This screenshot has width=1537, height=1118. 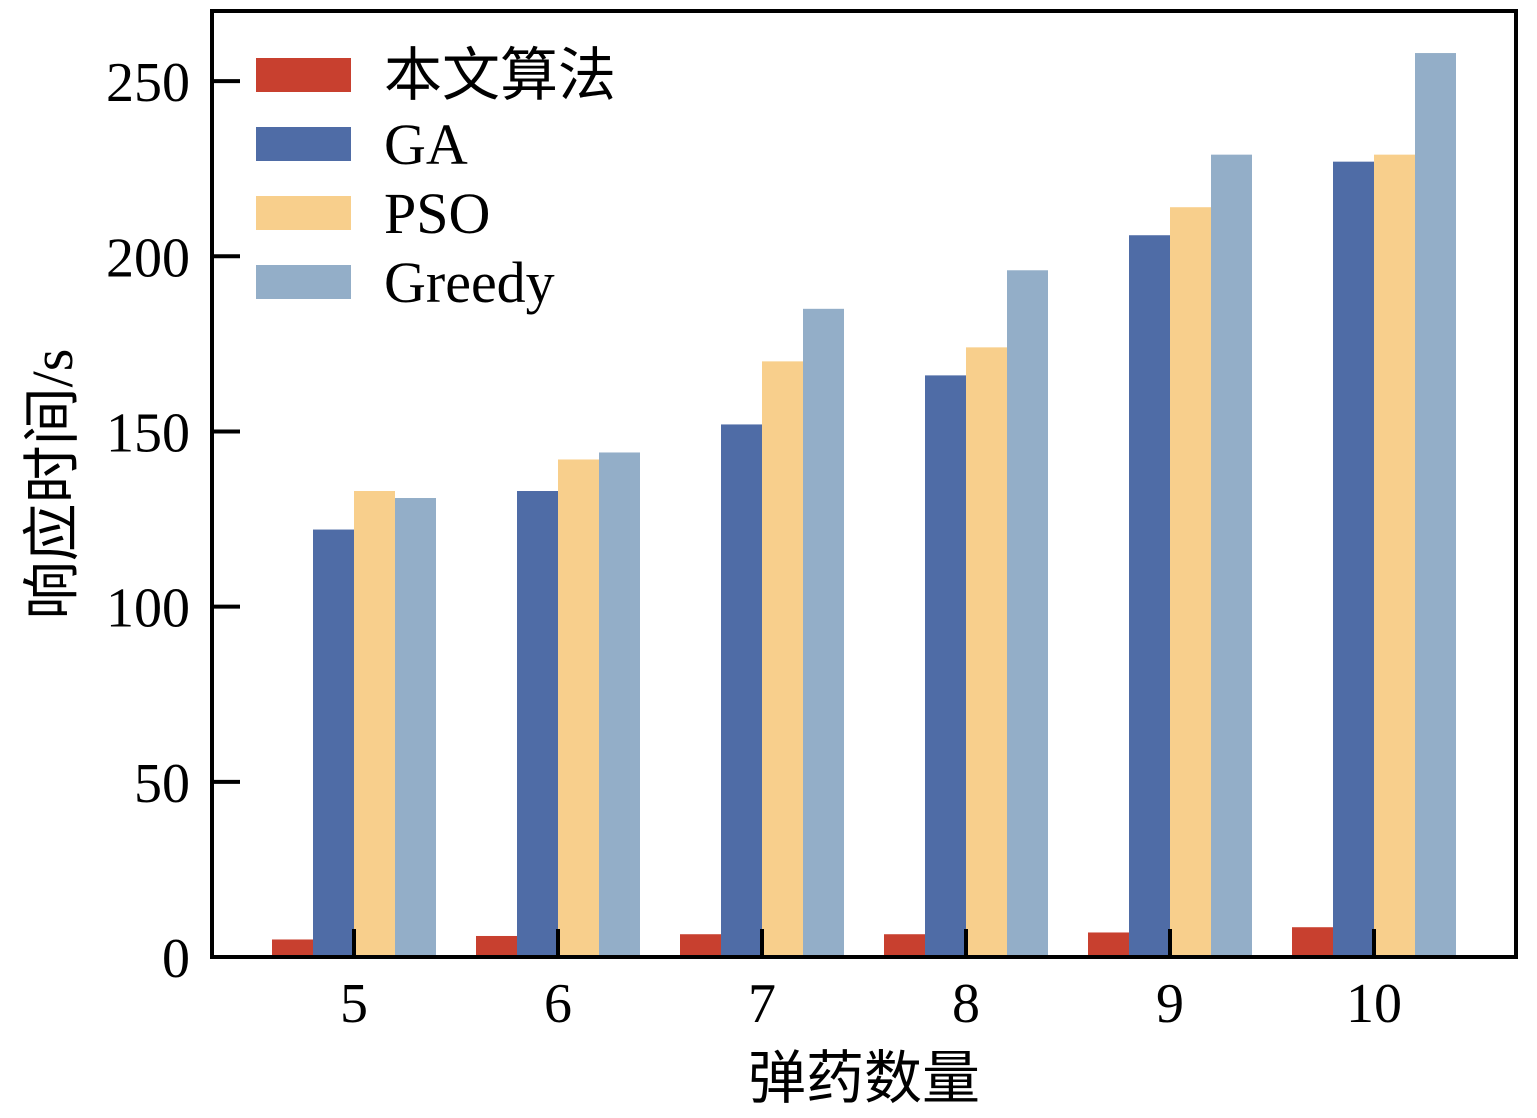 I want to click on bar-本文算法-6, so click(x=496, y=946).